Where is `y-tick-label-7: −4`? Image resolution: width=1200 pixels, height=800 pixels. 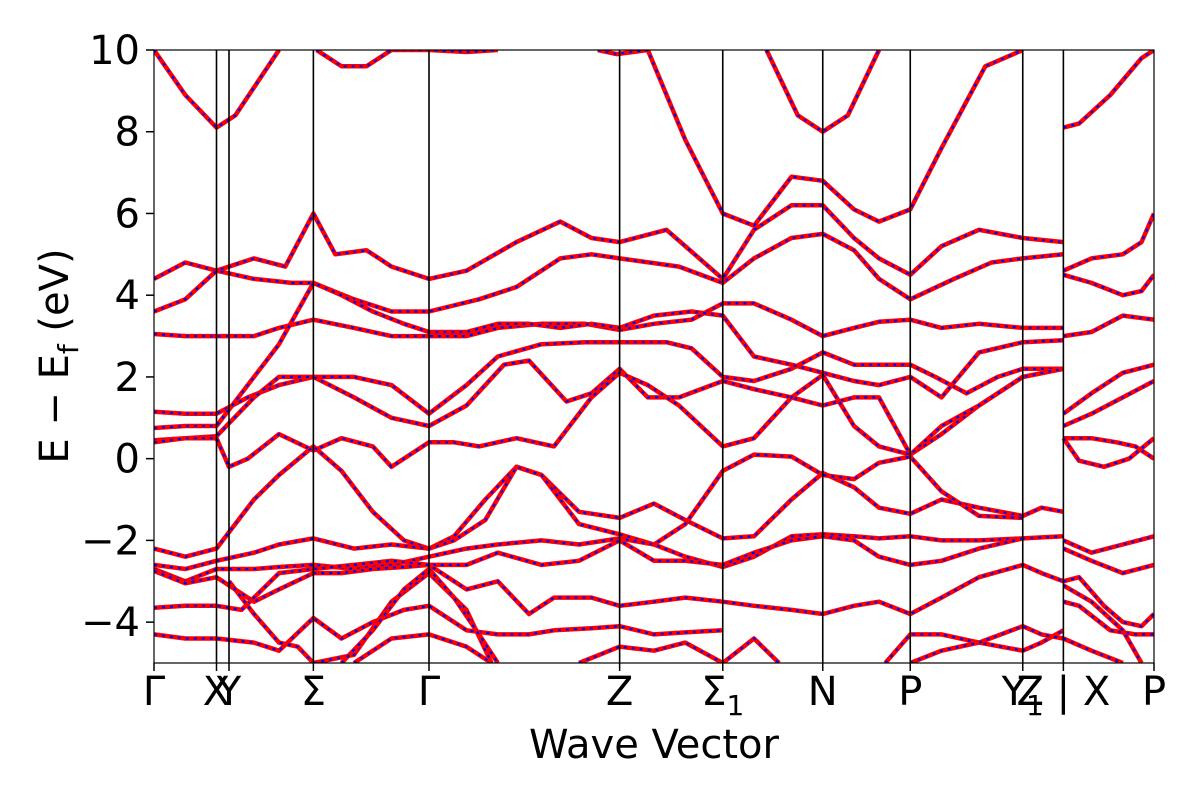
y-tick-label-7: −4 is located at coordinates (110, 623).